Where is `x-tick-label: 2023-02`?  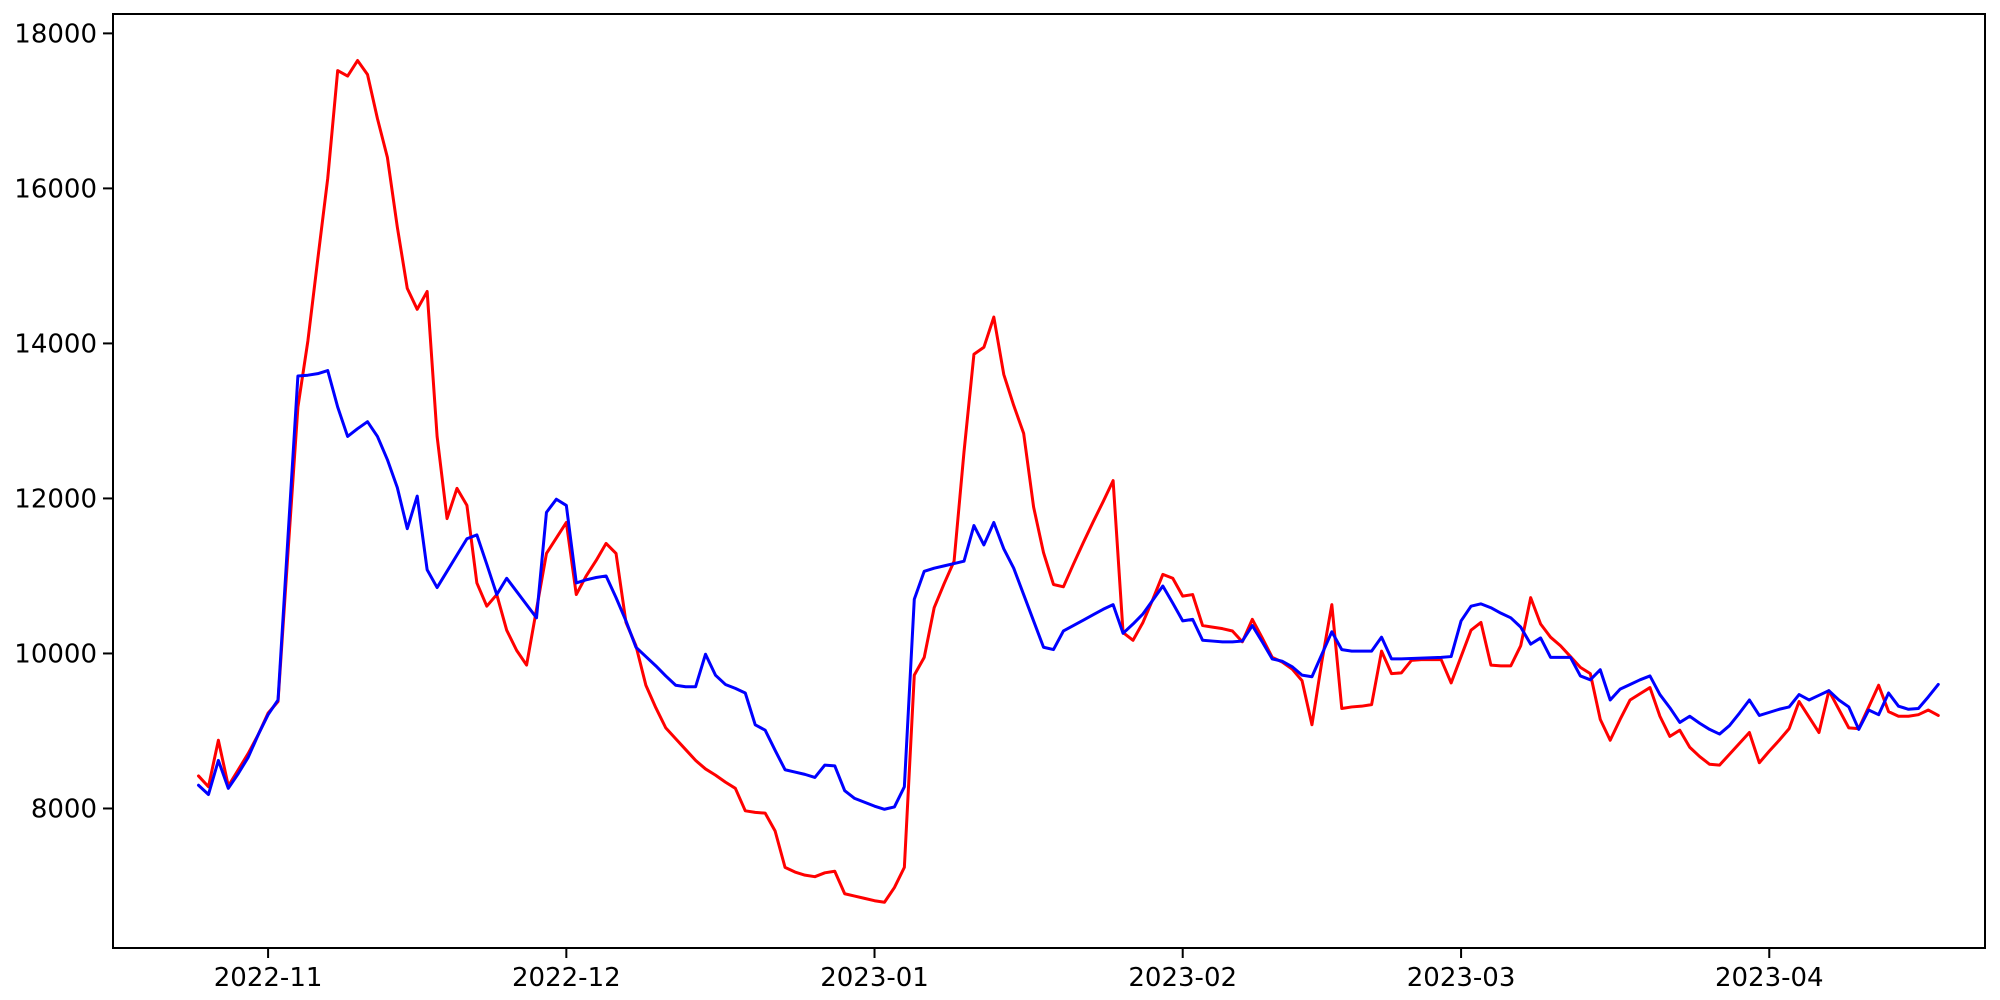
x-tick-label: 2023-02 is located at coordinates (1182, 978).